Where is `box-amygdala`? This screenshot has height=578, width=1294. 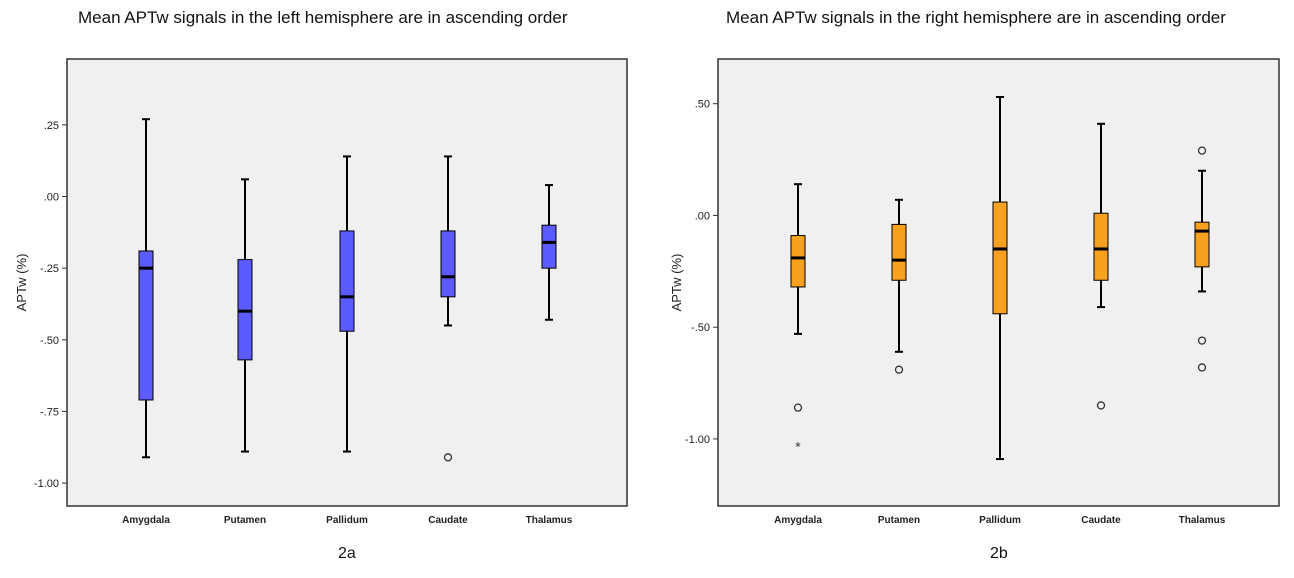
box-amygdala is located at coordinates (146, 288).